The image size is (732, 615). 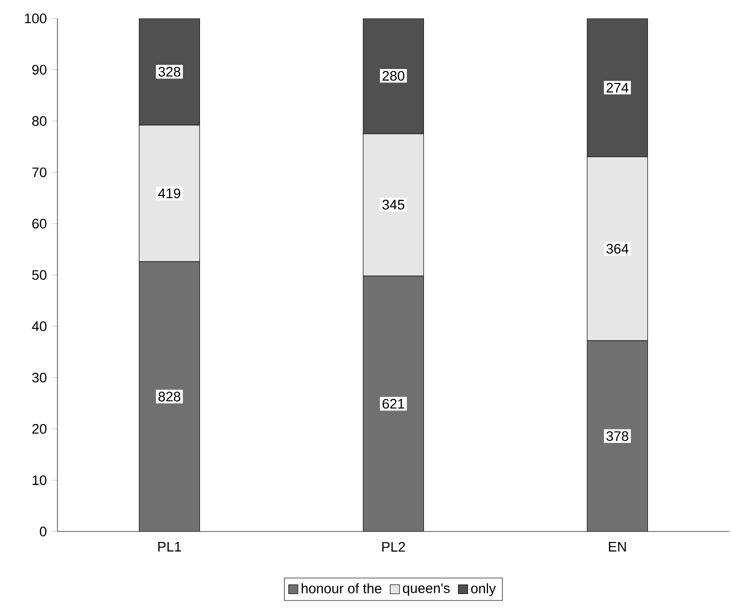 What do you see at coordinates (617, 87) in the screenshot?
I see `annotation: 274` at bounding box center [617, 87].